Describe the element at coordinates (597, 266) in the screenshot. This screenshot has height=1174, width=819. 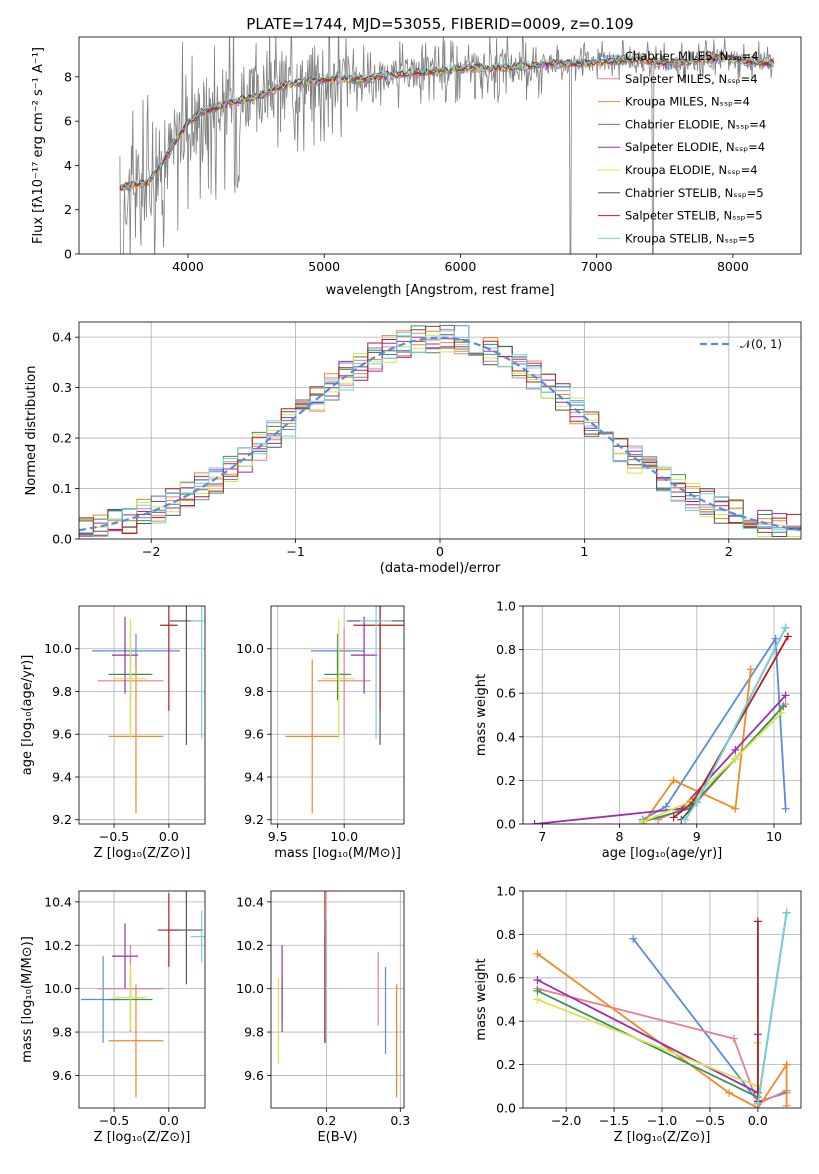
I see `x-tick-label: 7000` at that location.